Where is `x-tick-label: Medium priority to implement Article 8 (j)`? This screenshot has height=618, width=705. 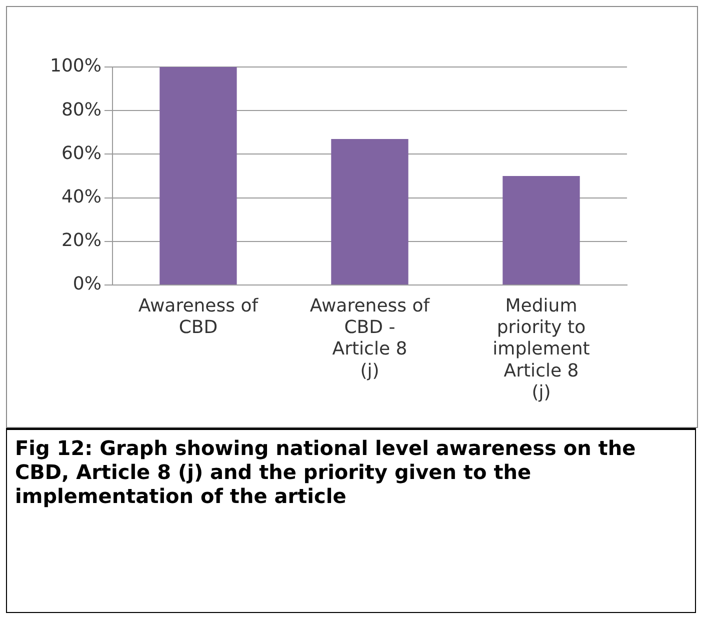 x-tick-label: Medium priority to implement Article 8 (j) is located at coordinates (541, 349).